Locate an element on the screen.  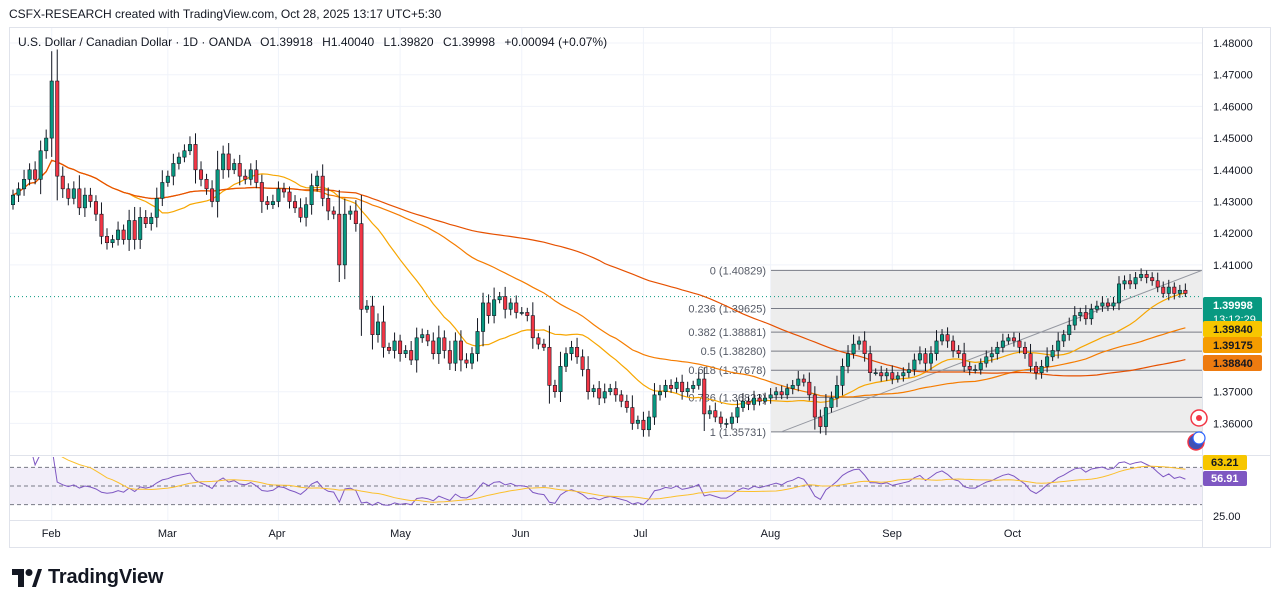
price-badge is located at coordinates (1232, 345).